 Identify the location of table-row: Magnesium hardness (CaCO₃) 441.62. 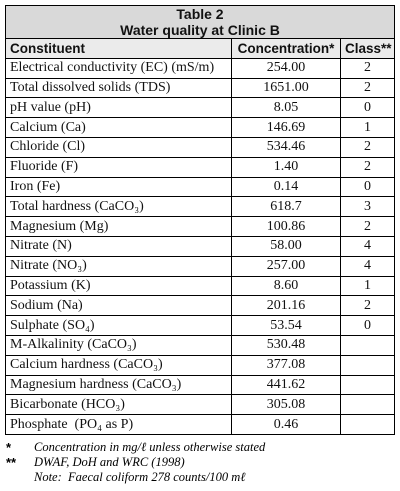
(200, 385).